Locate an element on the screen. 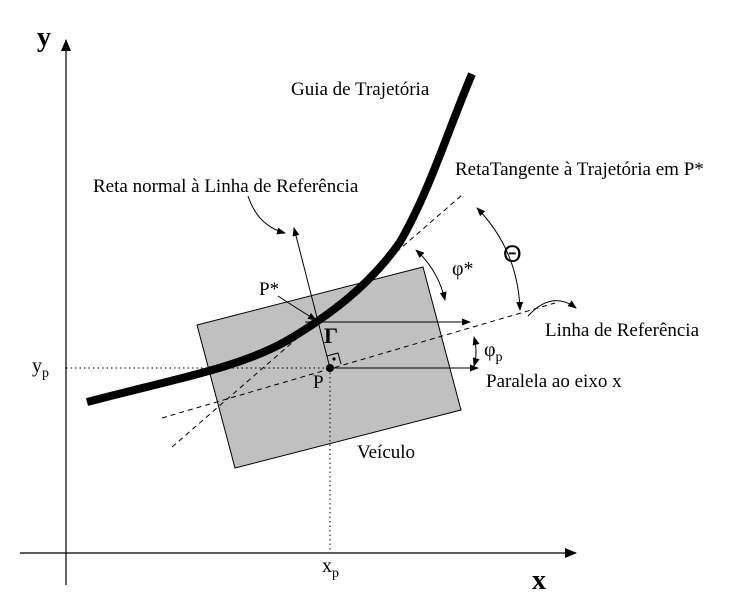  parallel-x-label: Paralela ao eixo x is located at coordinates (554, 381).